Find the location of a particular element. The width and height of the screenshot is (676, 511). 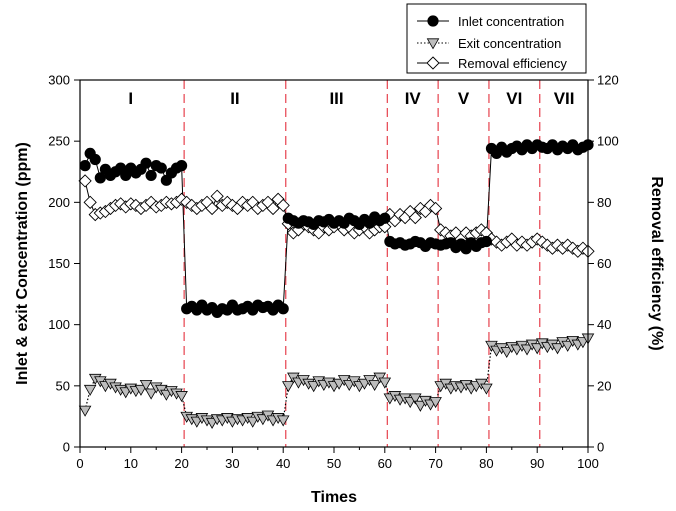

y-right-tick-label: 100 is located at coordinates (608, 141).